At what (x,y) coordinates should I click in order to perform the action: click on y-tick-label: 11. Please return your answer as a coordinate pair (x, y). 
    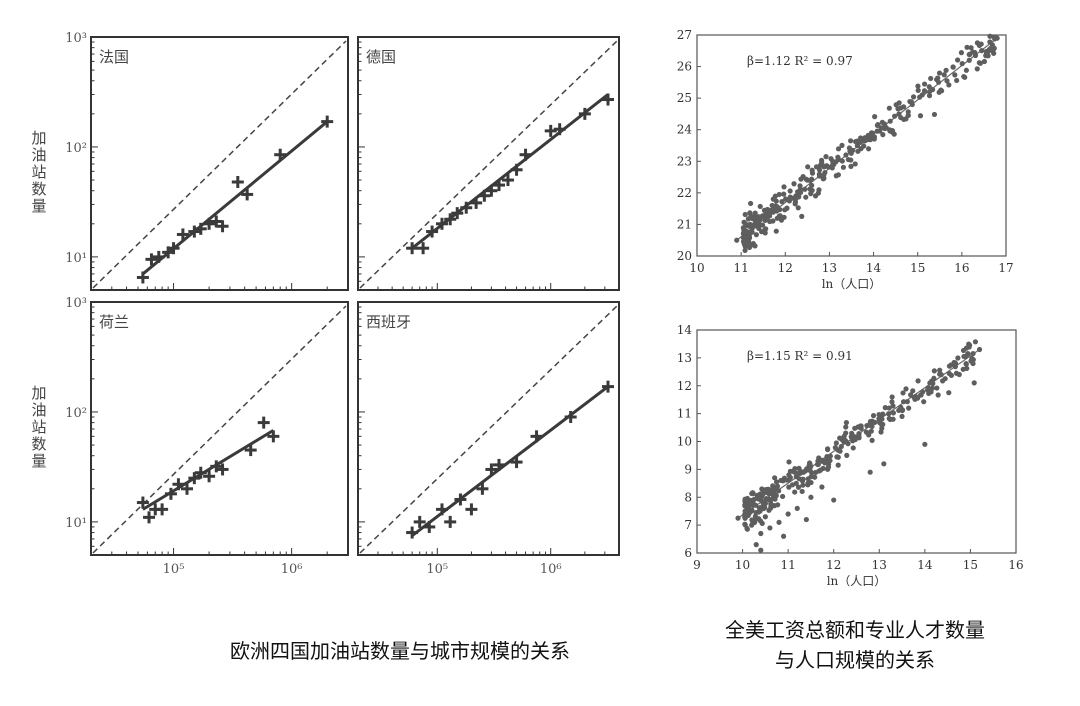
    Looking at the image, I should click on (684, 414).